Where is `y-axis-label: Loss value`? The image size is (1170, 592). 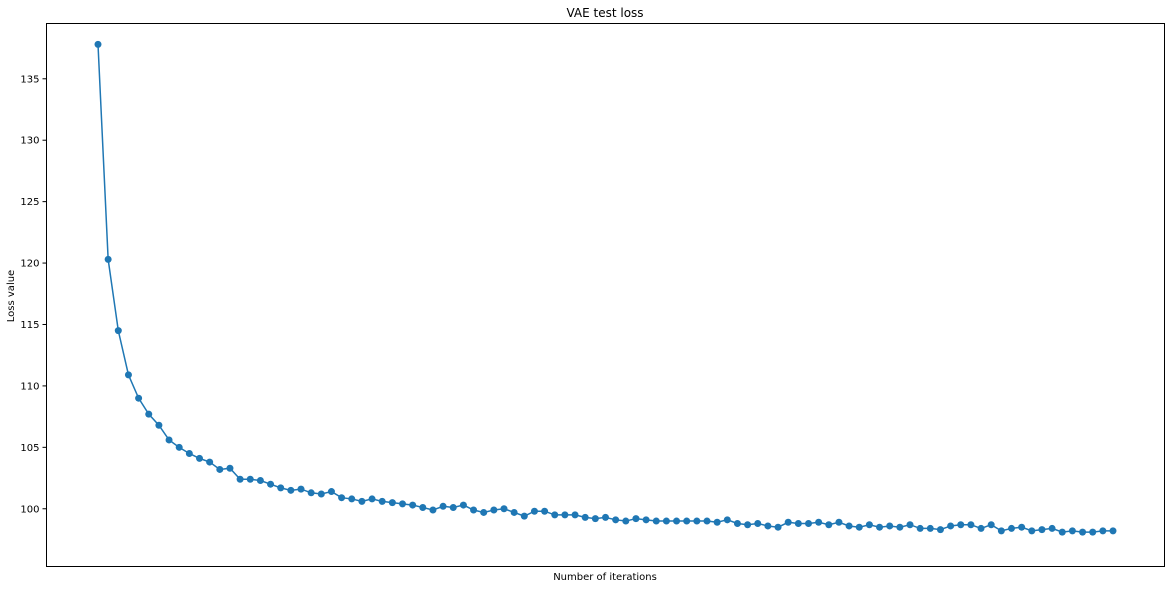
y-axis-label: Loss value is located at coordinates (11, 296).